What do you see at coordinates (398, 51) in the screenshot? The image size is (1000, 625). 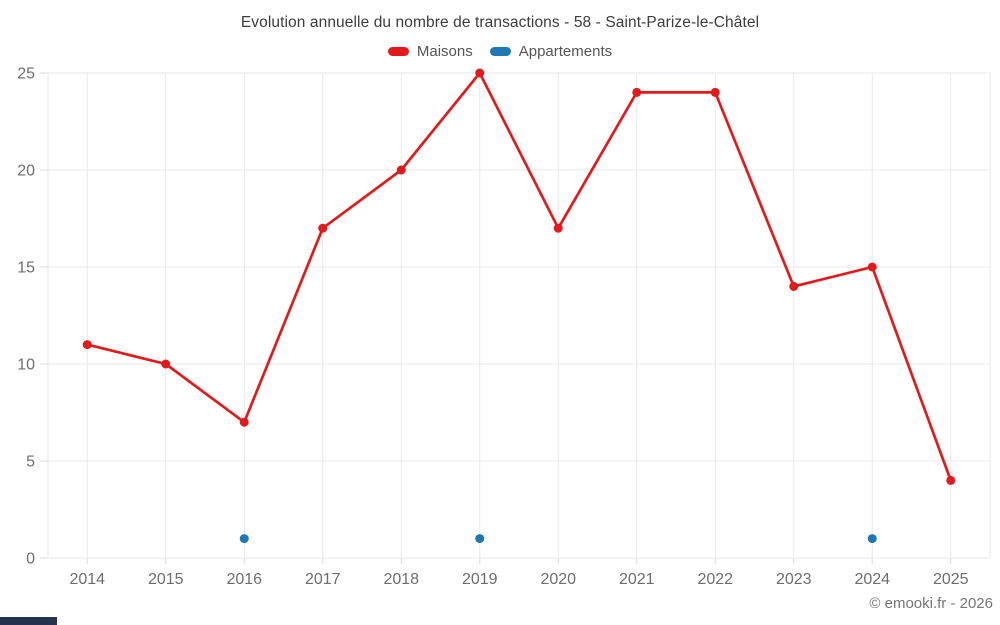 I see `maisons-swatch-icon` at bounding box center [398, 51].